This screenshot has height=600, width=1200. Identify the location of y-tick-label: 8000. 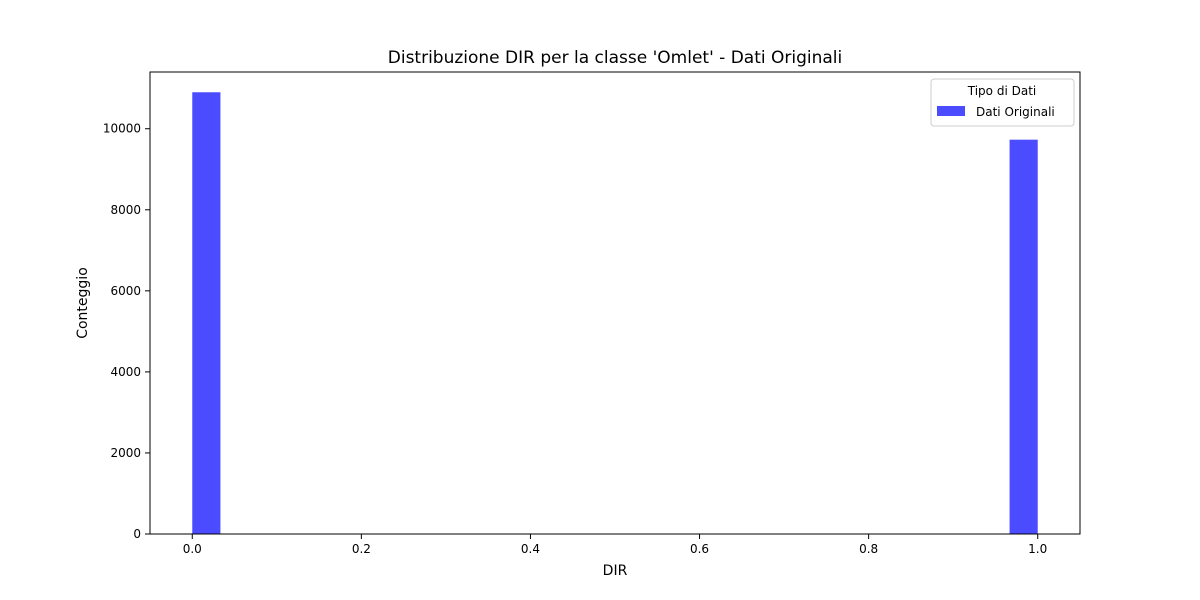
(125, 210).